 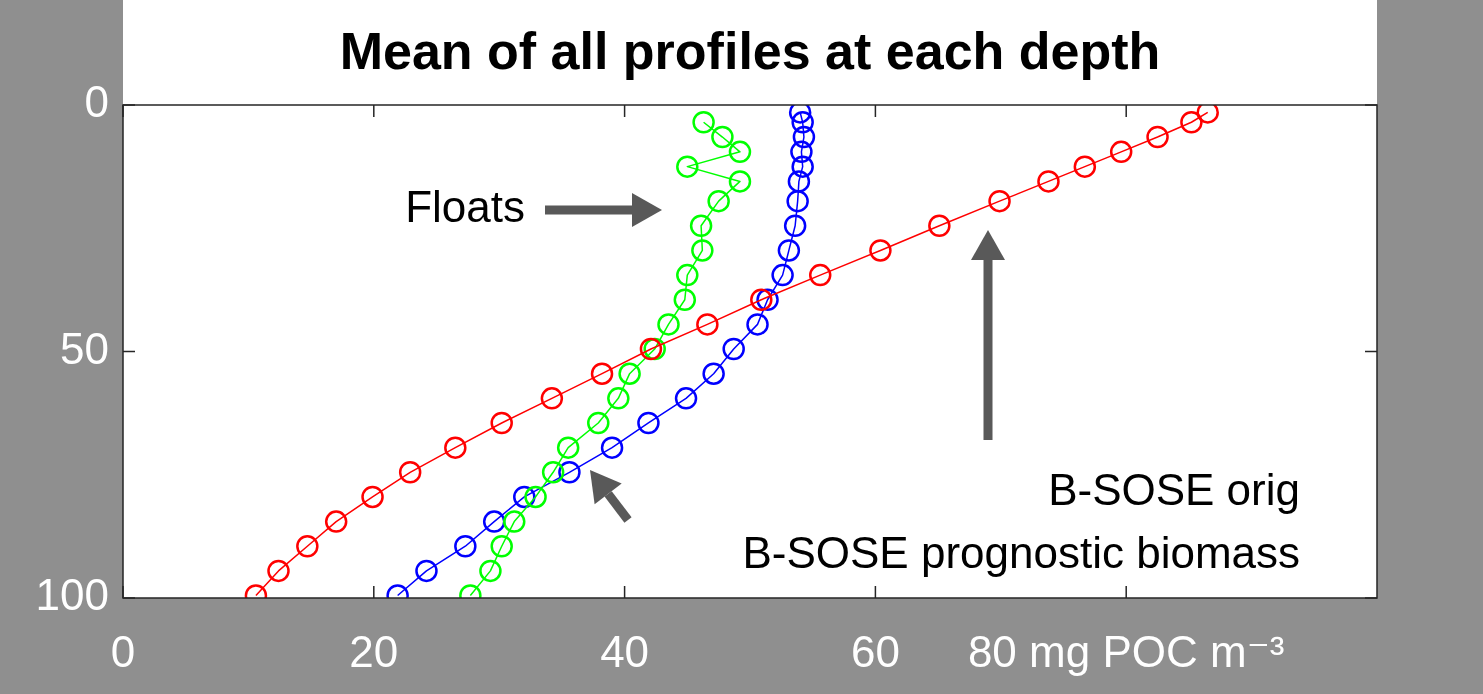 I want to click on x-tick-label: 80 mg POC m⁻³, so click(x=1126, y=651).